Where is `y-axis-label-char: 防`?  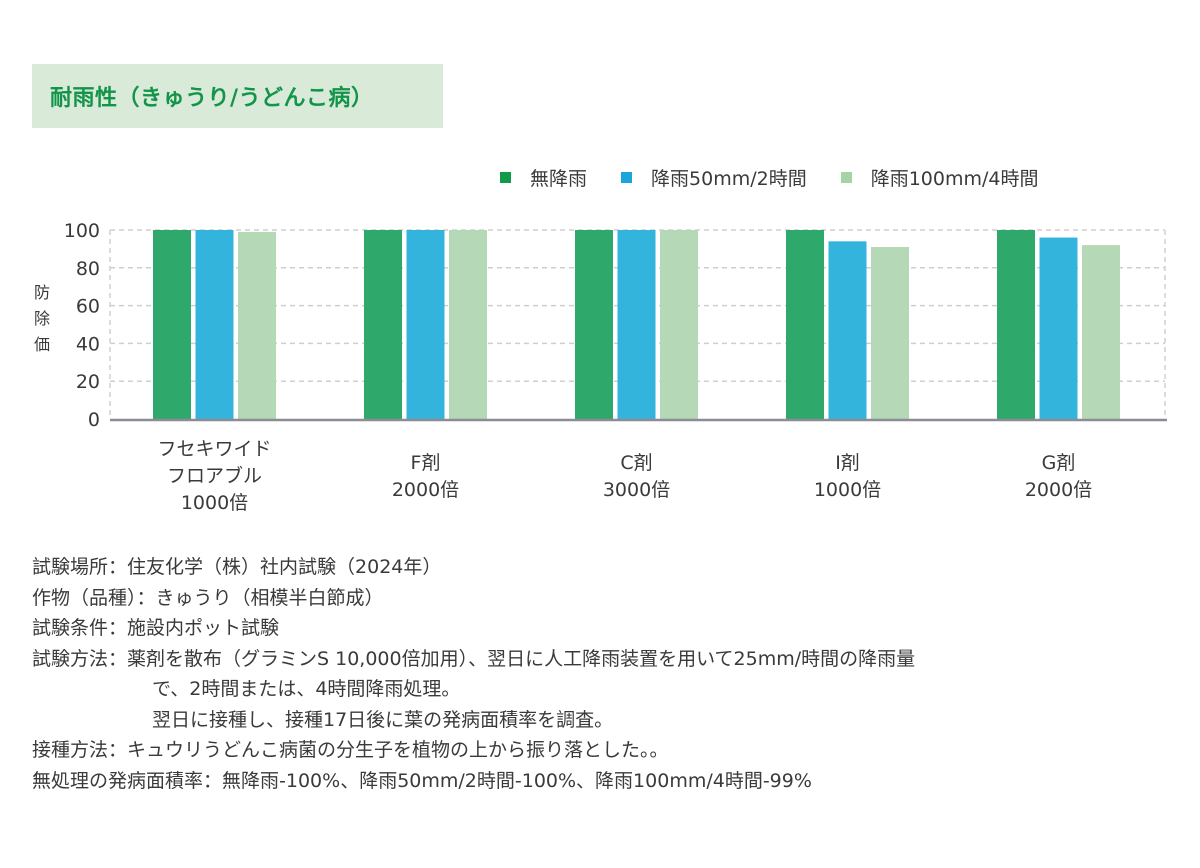
y-axis-label-char: 防 is located at coordinates (42, 292).